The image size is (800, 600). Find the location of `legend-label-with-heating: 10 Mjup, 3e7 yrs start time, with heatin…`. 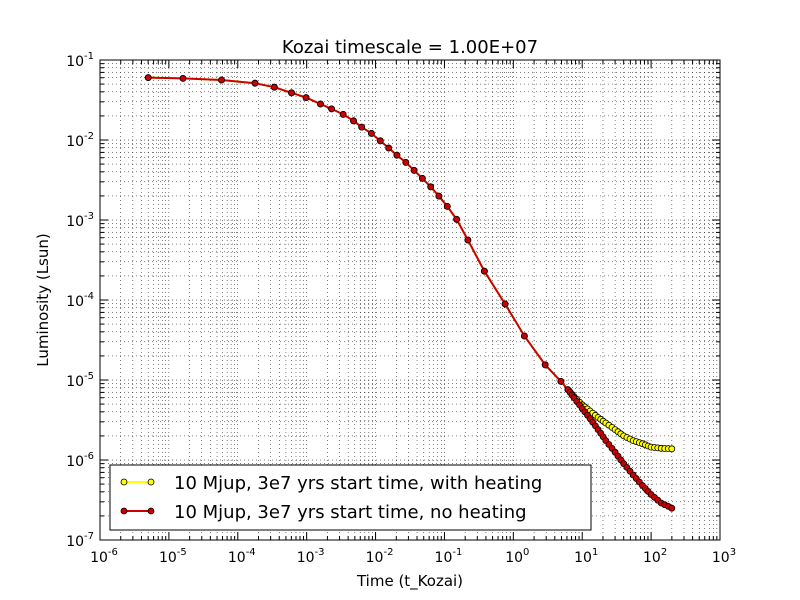

legend-label-with-heating: 10 Mjup, 3e7 yrs start time, with heatin… is located at coordinates (358, 483).